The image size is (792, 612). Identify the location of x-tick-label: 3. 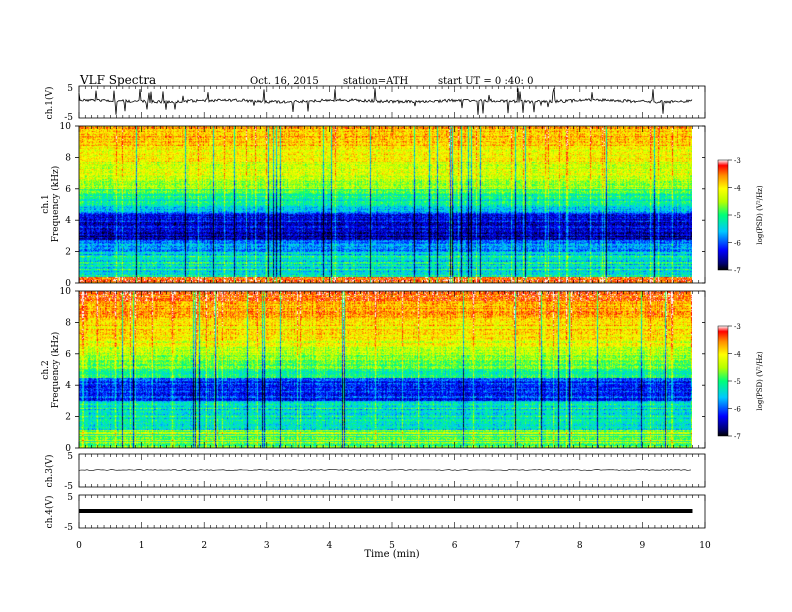
(267, 546).